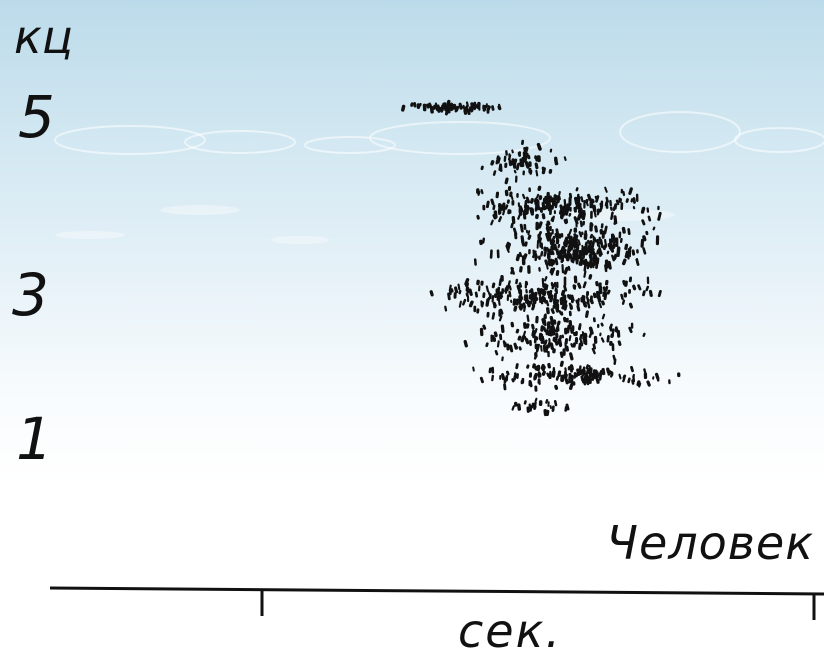 Image resolution: width=824 pixels, height=669 pixels. What do you see at coordinates (710, 543) in the screenshot?
I see `series-label: Человек` at bounding box center [710, 543].